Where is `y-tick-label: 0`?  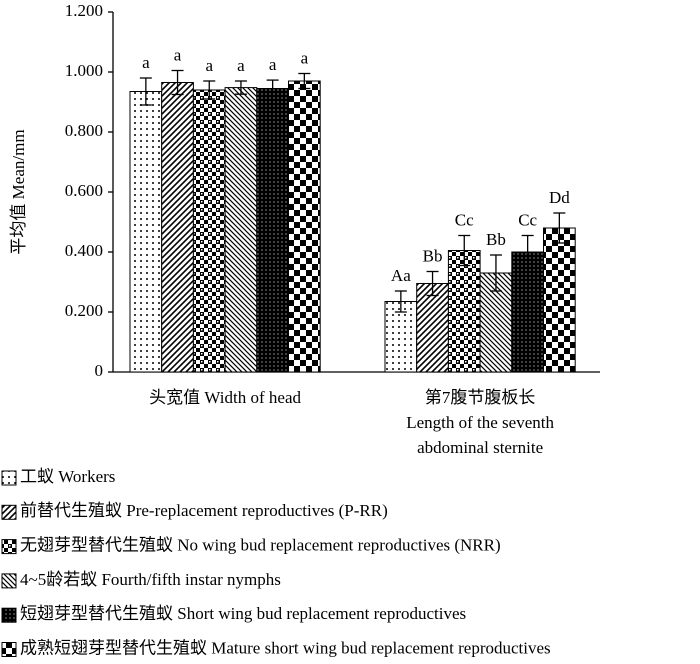 y-tick-label: 0 is located at coordinates (99, 370).